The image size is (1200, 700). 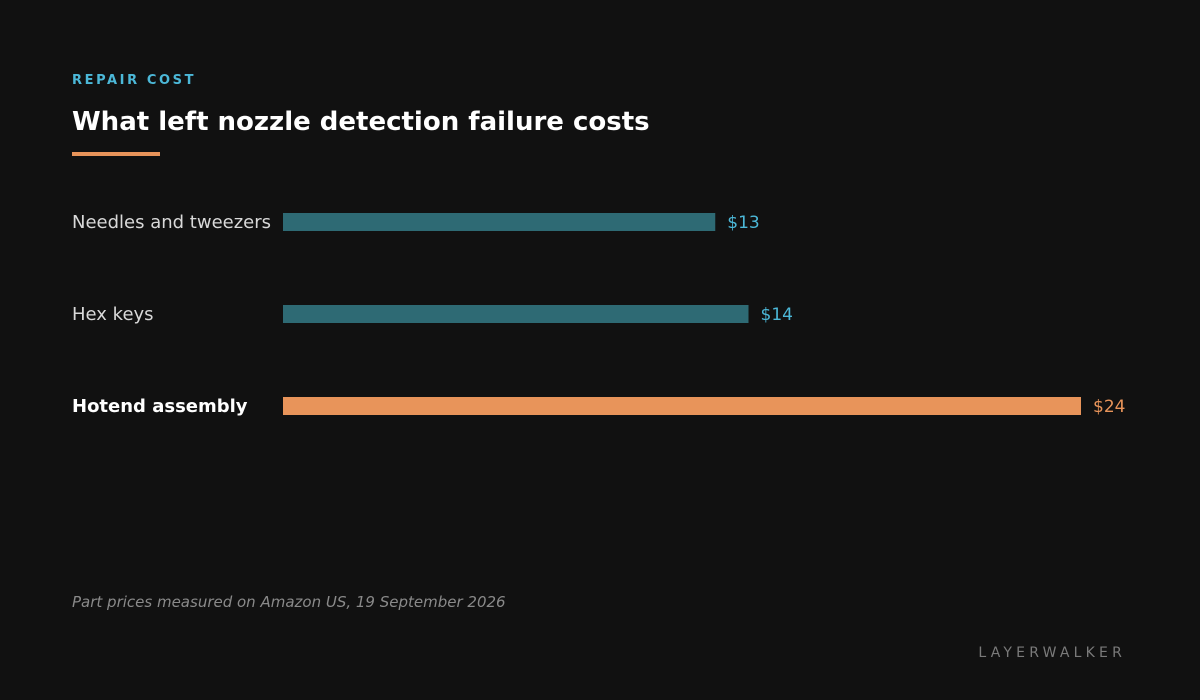 I want to click on value-label: $24, so click(x=1109, y=407).